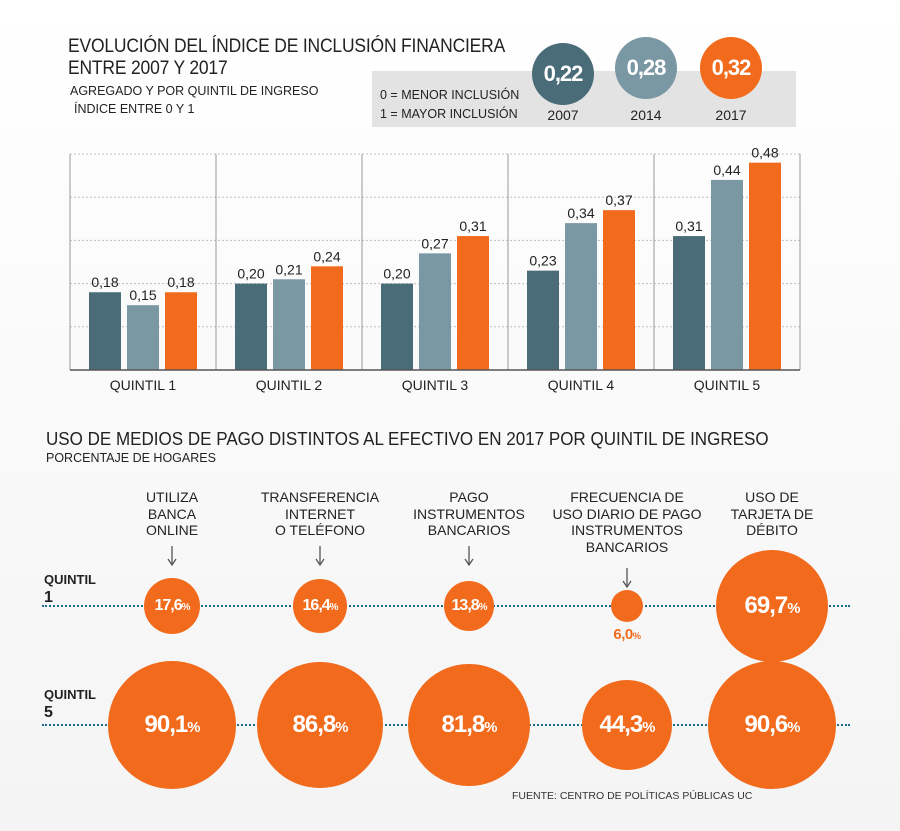 The image size is (900, 831). I want to click on bubble-value-label: 16,4%, so click(320, 605).